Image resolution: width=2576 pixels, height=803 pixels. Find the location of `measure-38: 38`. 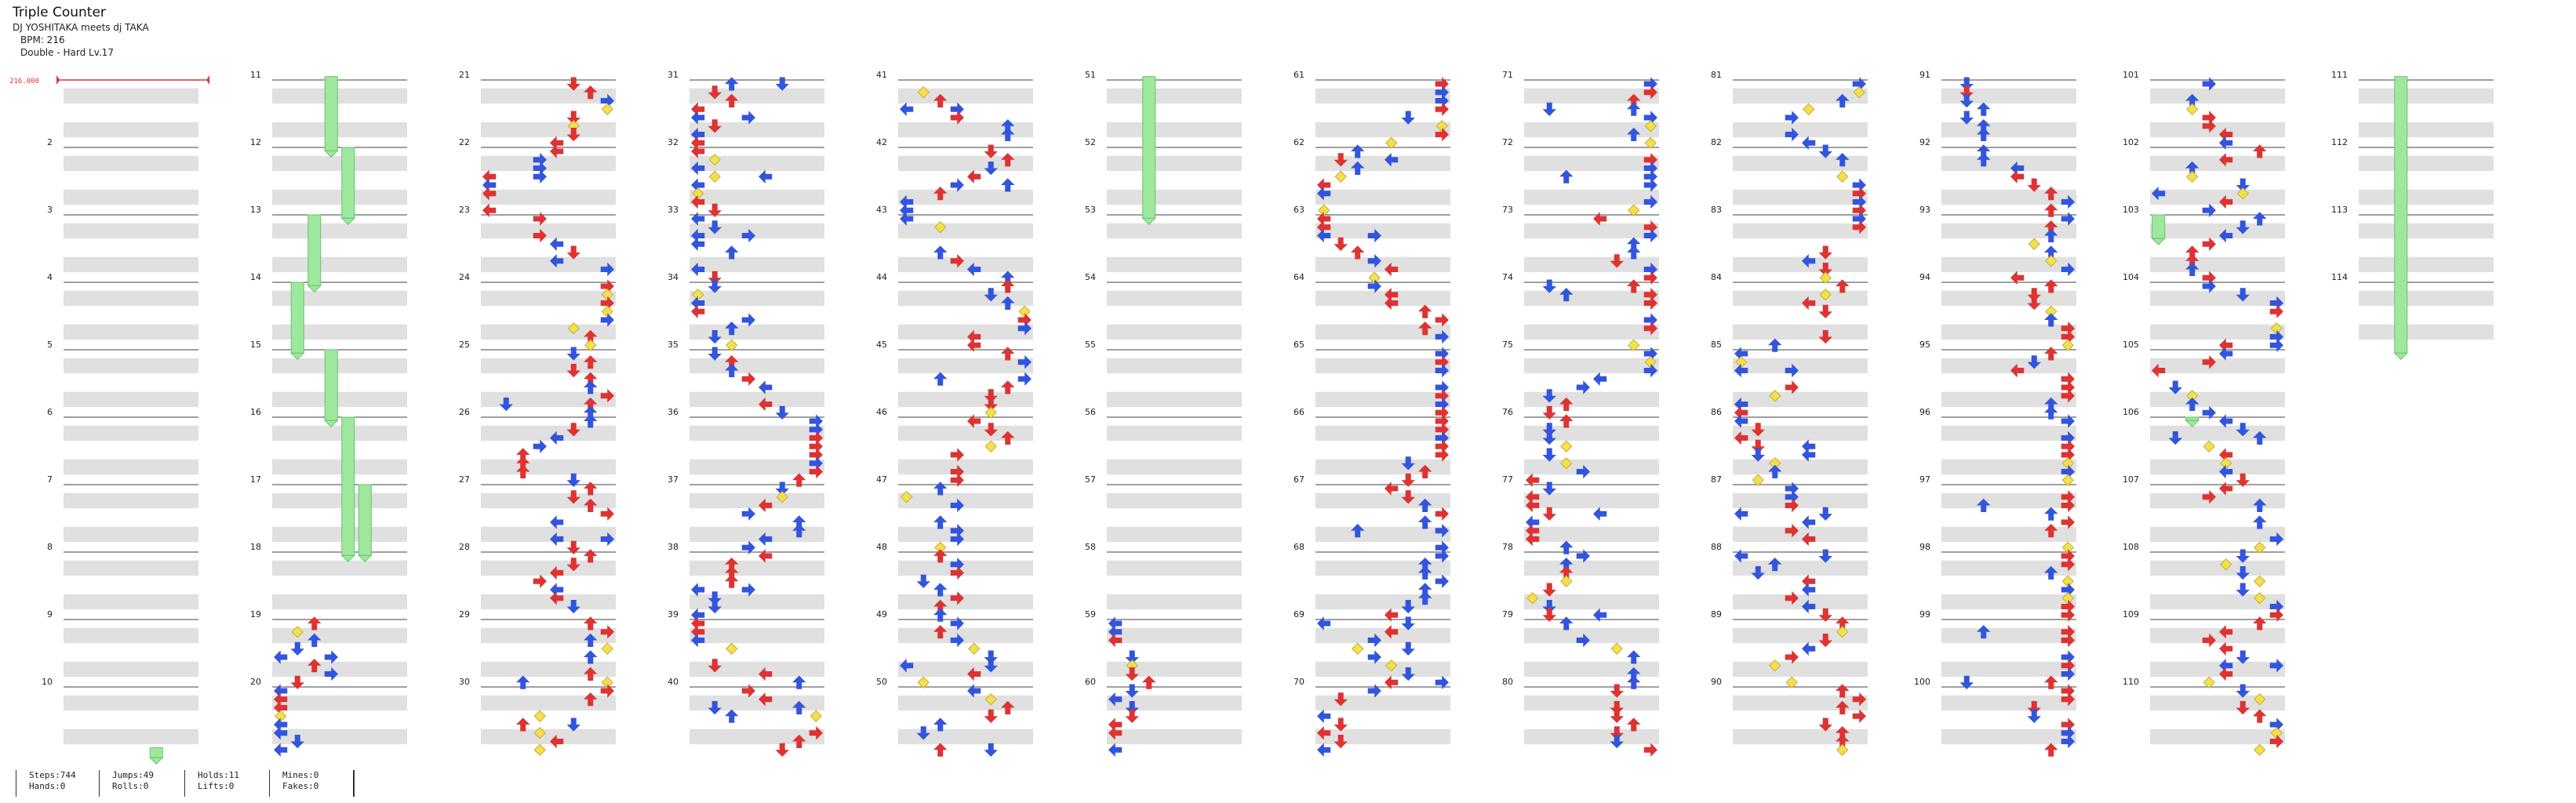

measure-38: 38 is located at coordinates (746, 576).